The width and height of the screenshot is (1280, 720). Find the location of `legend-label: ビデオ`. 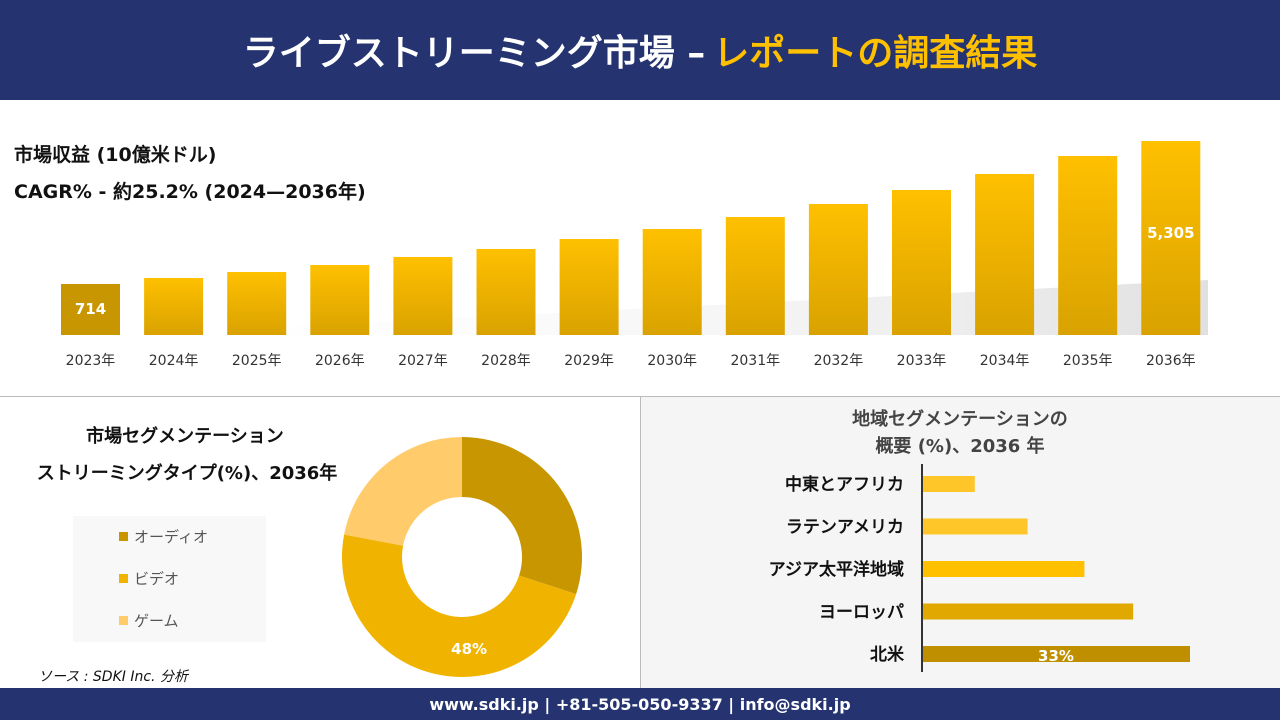

legend-label: ビデオ is located at coordinates (157, 579).